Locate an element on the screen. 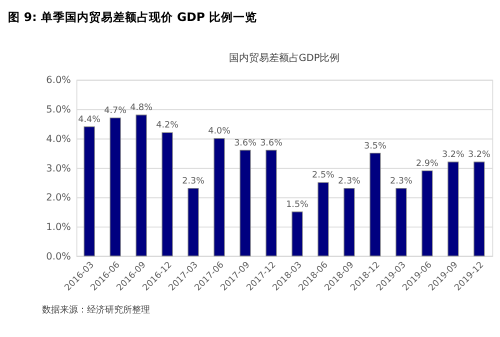 Image resolution: width=500 pixels, height=337 pixels. data-label: 4.2% is located at coordinates (167, 125).